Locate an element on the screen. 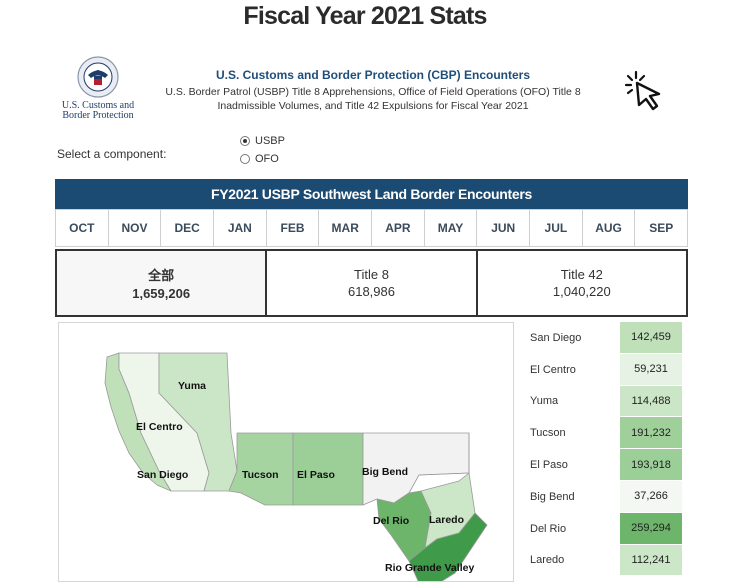 This screenshot has width=730, height=582. sector-name: Tucson is located at coordinates (548, 433).